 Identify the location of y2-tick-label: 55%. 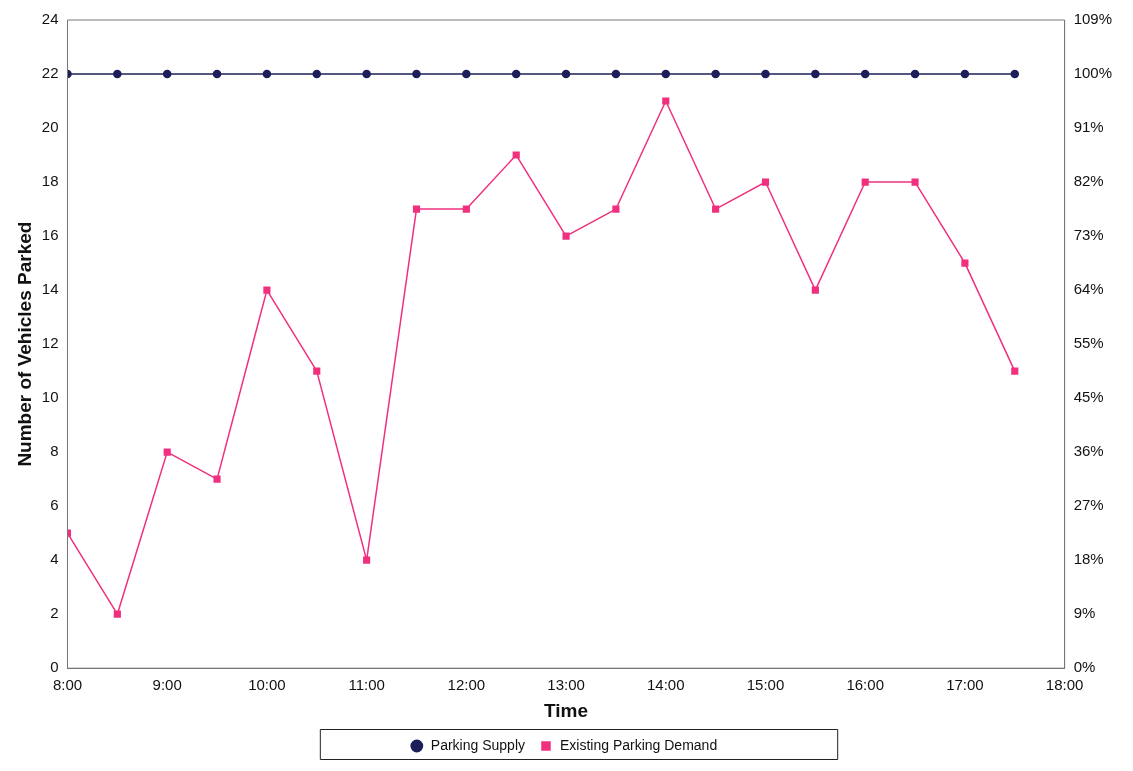
(1088, 343).